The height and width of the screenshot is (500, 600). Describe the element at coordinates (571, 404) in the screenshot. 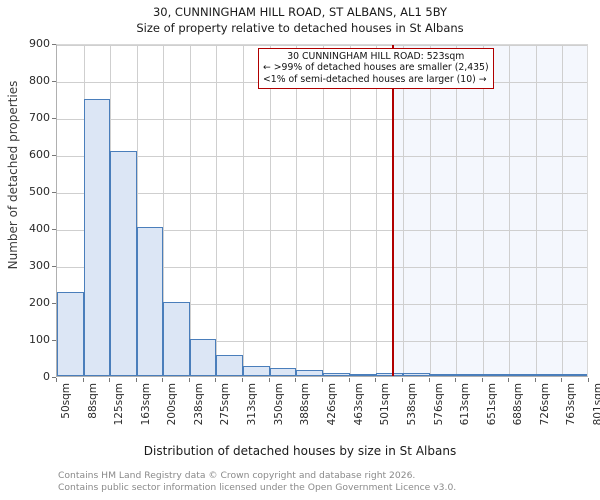

I see `x-axis-tick-label: 763sqm` at that location.